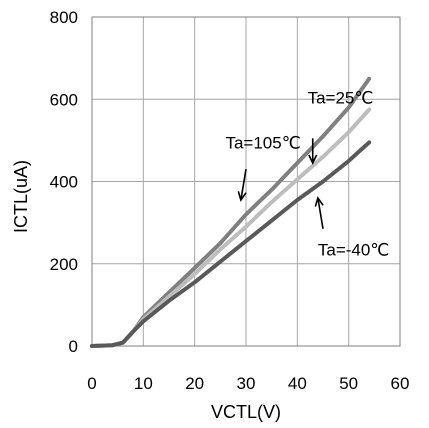  What do you see at coordinates (262, 143) in the screenshot?
I see `annotation-label: Ta=105℃` at bounding box center [262, 143].